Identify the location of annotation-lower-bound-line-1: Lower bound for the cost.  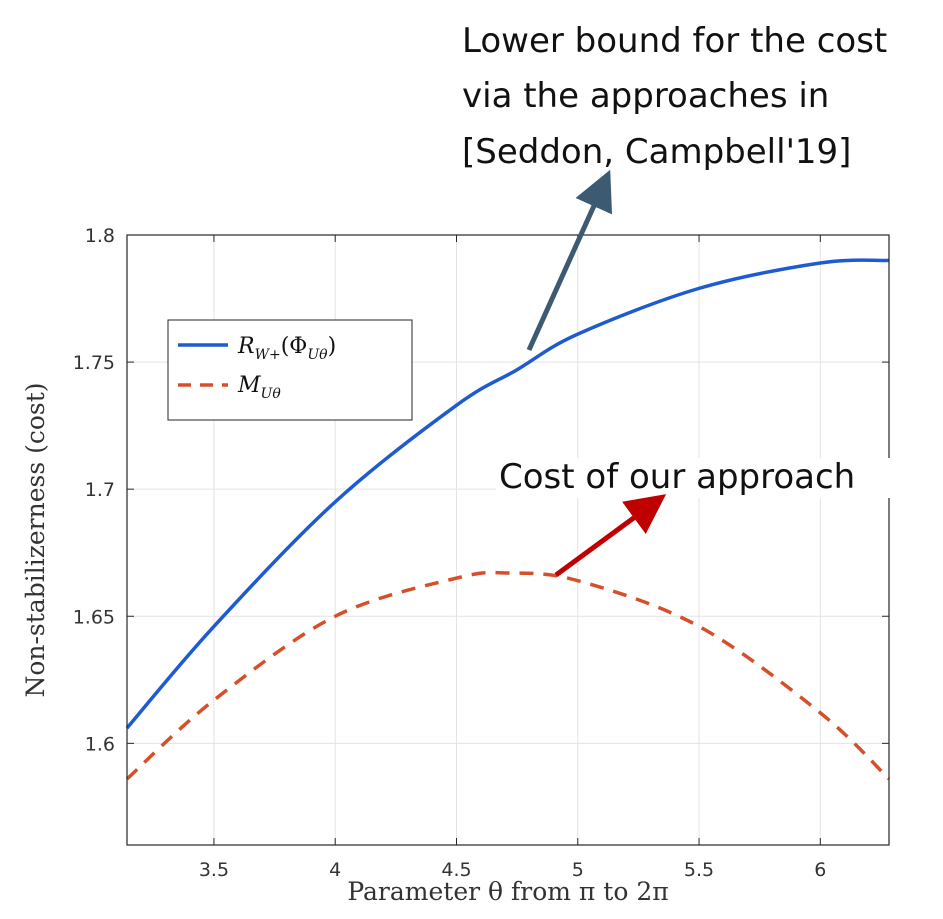
(674, 41).